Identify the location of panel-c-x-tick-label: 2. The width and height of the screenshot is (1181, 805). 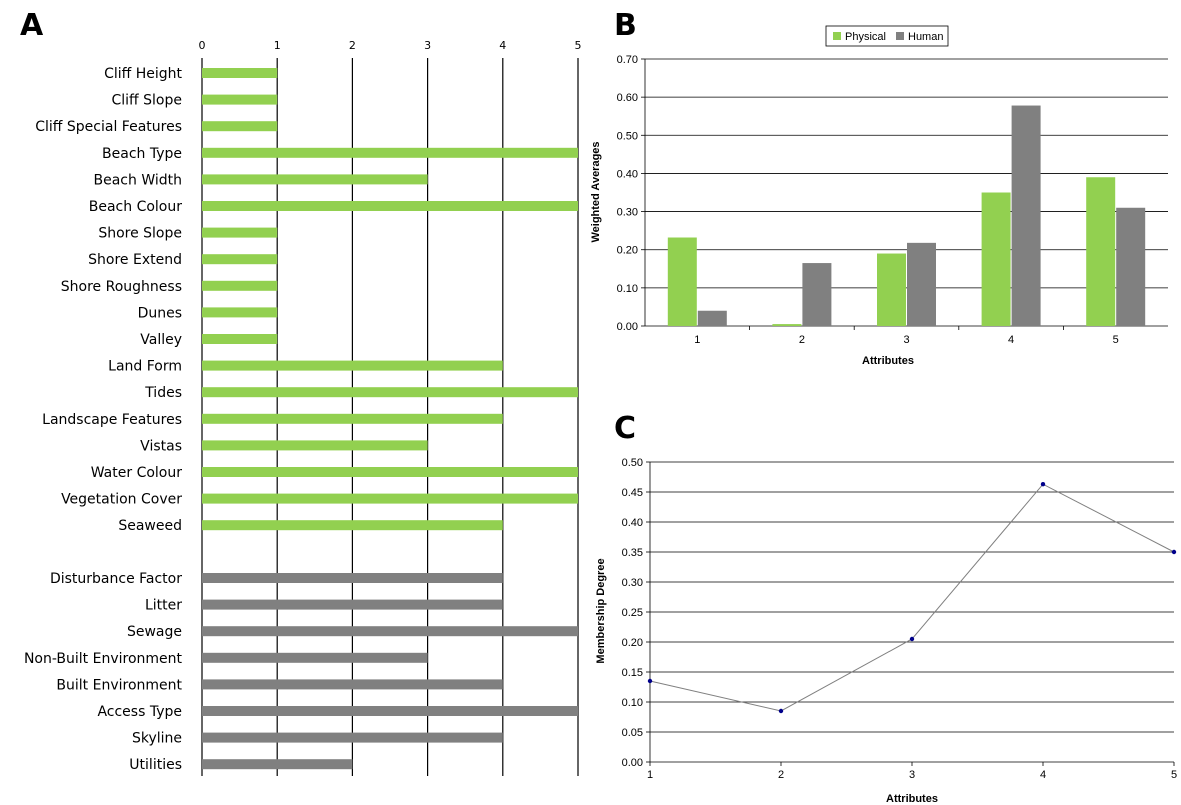
(781, 775).